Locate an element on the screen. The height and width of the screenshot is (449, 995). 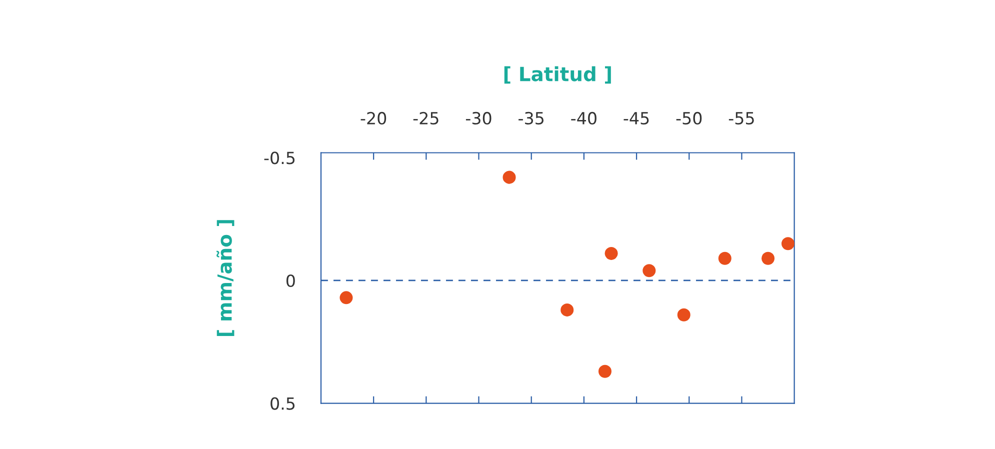
x-axis-title: [ Latitud ] is located at coordinates (557, 75).